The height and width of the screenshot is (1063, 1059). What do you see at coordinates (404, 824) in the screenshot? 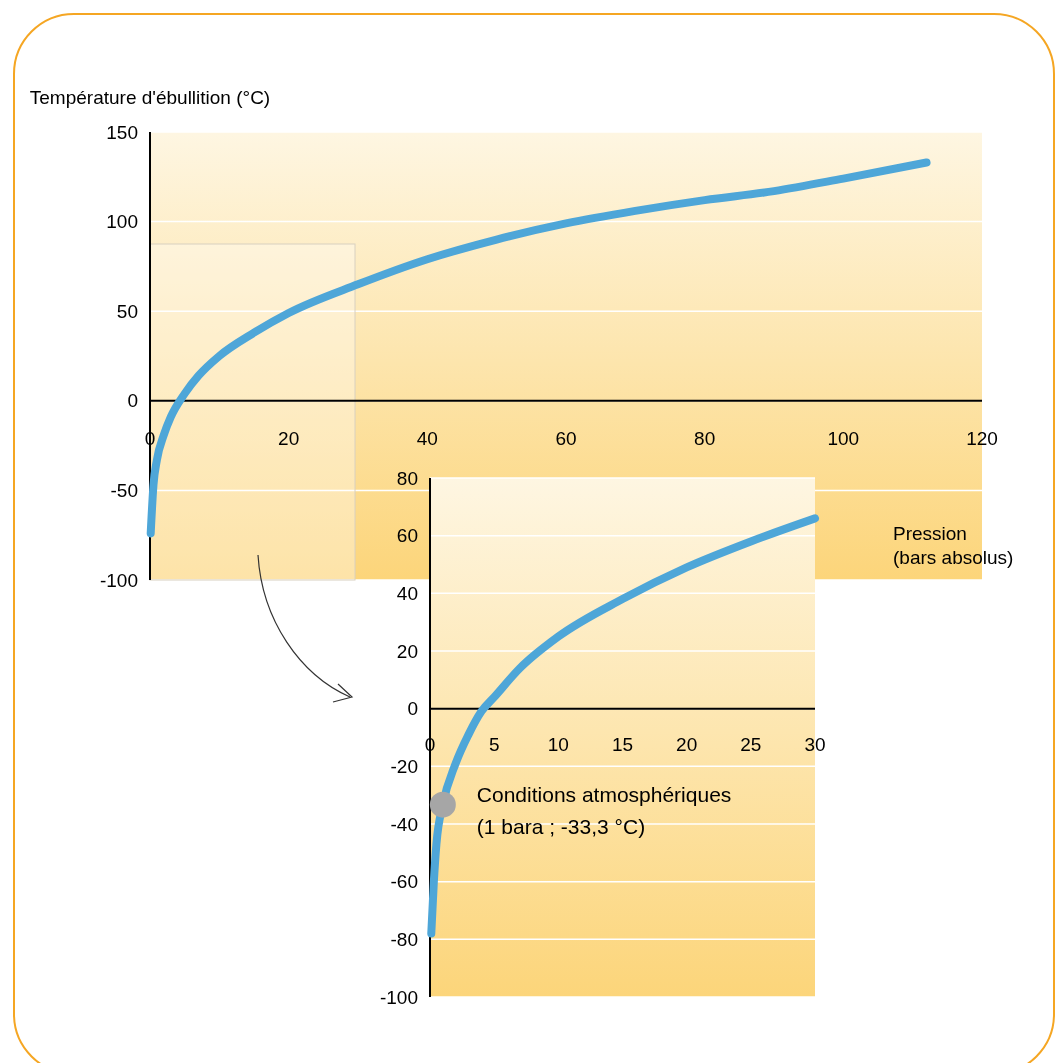
I see `y-tick-label: -40` at bounding box center [404, 824].